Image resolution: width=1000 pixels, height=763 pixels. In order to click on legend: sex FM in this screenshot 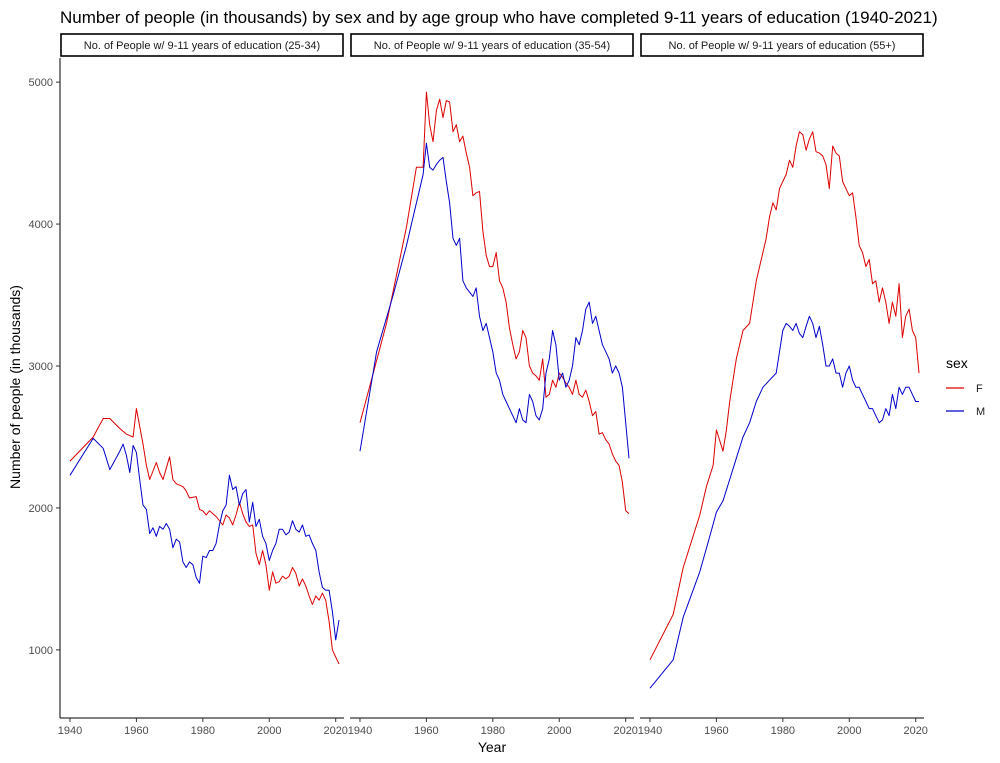, I will do `click(965, 386)`.